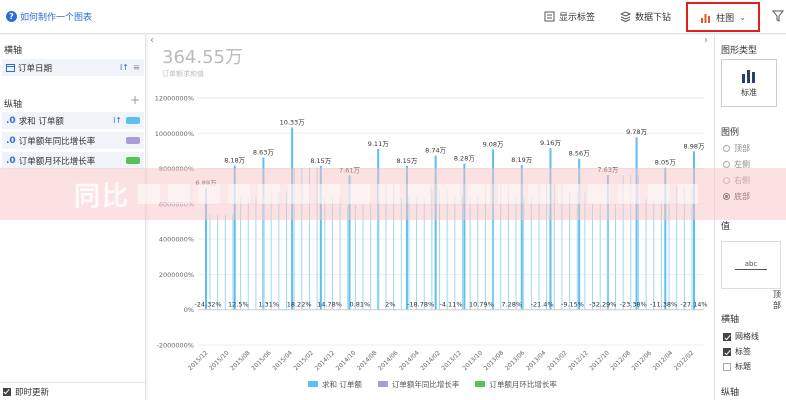  I want to click on data-label: 8.63万, so click(263, 152).